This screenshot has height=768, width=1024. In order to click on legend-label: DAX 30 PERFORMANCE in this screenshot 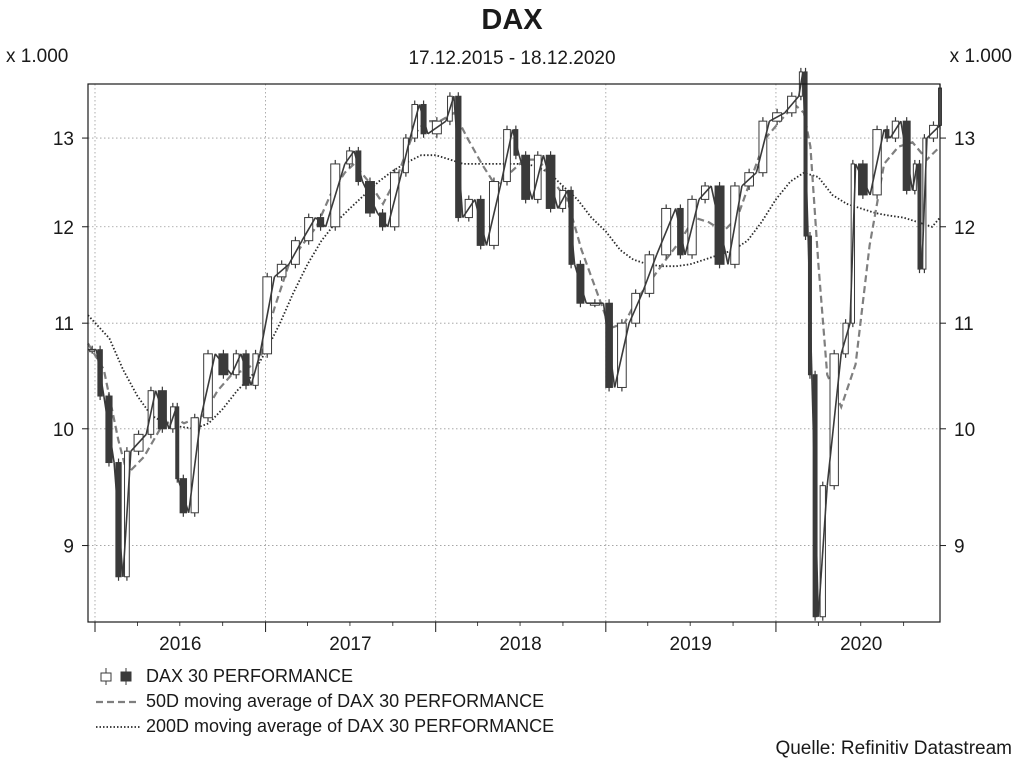, I will do `click(250, 676)`.